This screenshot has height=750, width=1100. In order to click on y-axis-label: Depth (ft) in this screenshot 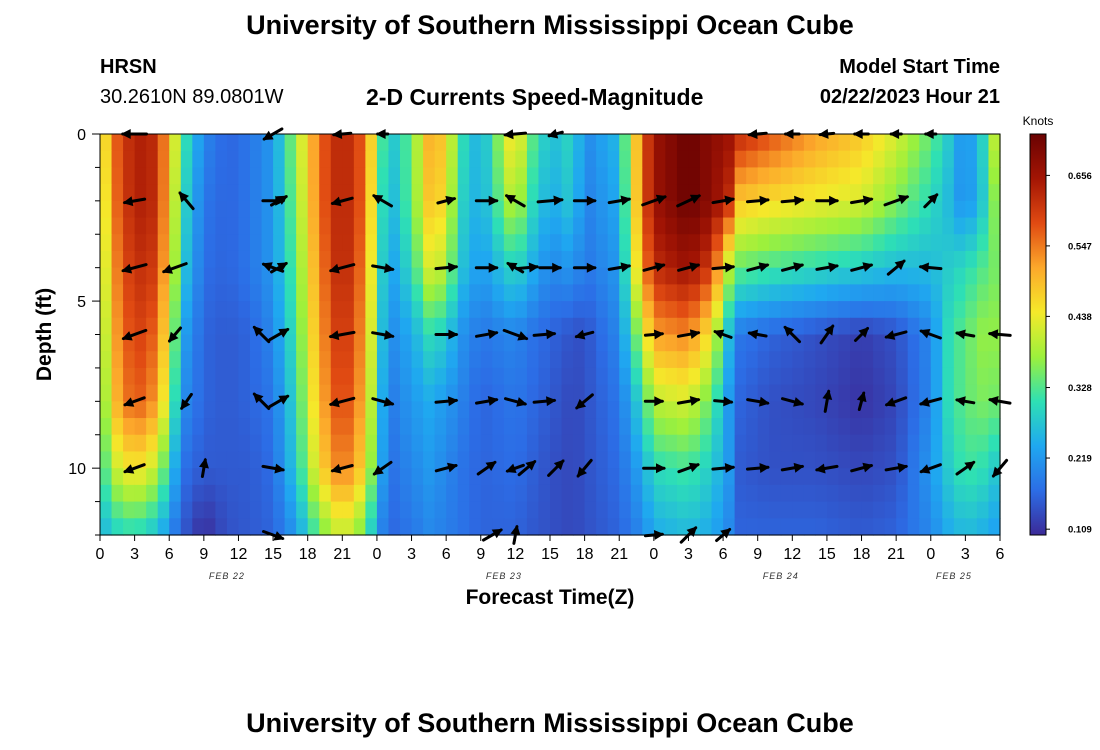, I will do `click(44, 334)`.